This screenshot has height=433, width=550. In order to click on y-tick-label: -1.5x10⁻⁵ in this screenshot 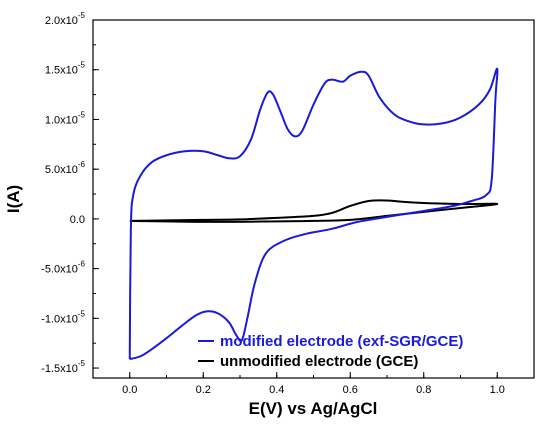, I will do `click(63, 367)`.